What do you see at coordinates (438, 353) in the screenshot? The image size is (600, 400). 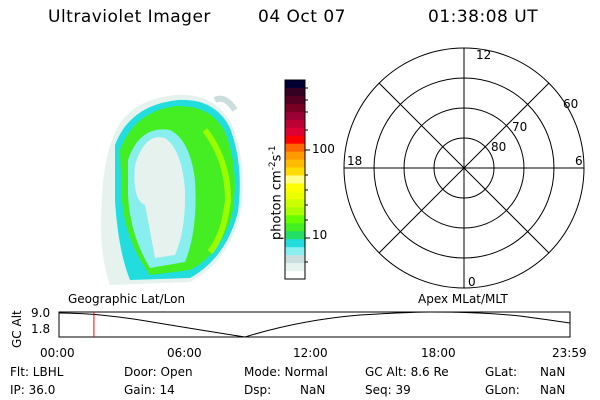 I see `xtick-1800: 18:00` at bounding box center [438, 353].